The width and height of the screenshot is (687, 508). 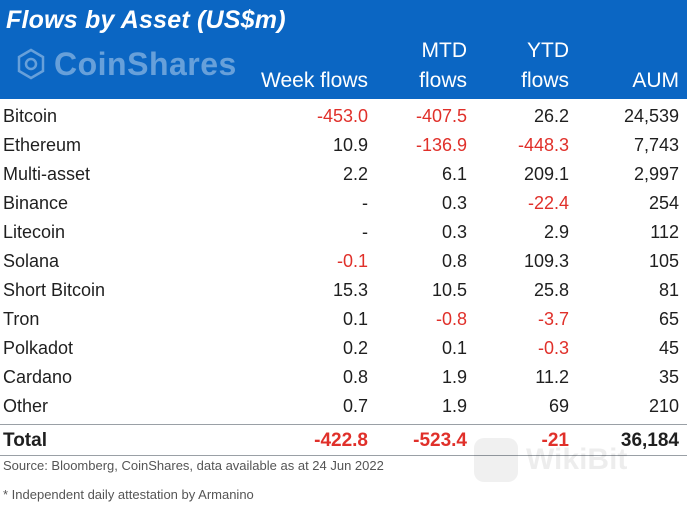 What do you see at coordinates (341, 440) in the screenshot?
I see `total-week: -422.8` at bounding box center [341, 440].